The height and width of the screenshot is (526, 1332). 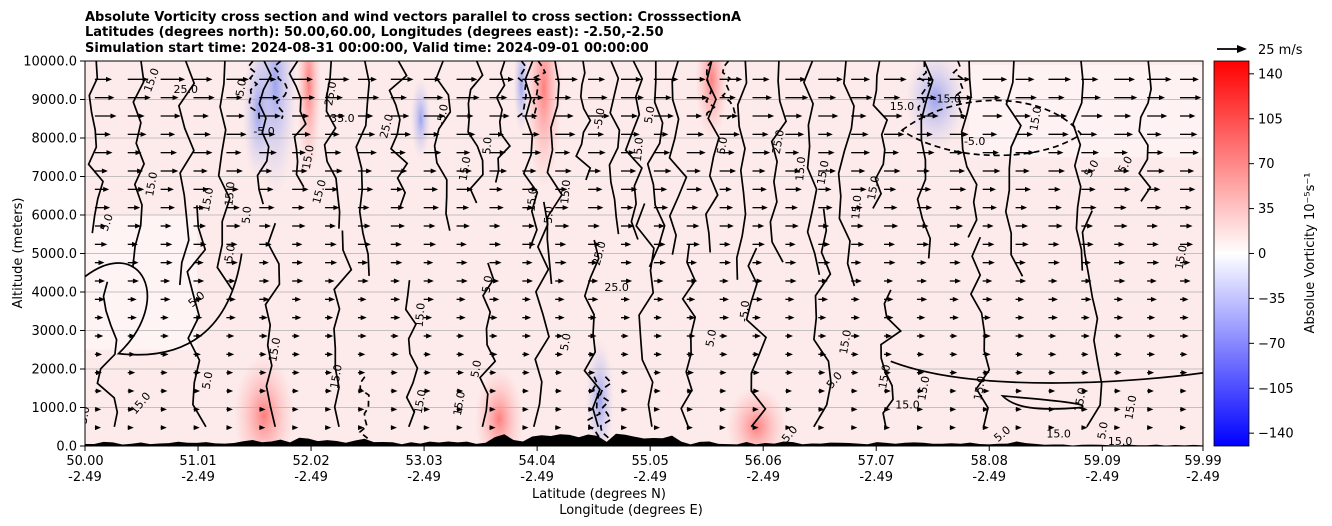 What do you see at coordinates (989, 461) in the screenshot?
I see `x-tick-label-lat: 58.08` at bounding box center [989, 461].